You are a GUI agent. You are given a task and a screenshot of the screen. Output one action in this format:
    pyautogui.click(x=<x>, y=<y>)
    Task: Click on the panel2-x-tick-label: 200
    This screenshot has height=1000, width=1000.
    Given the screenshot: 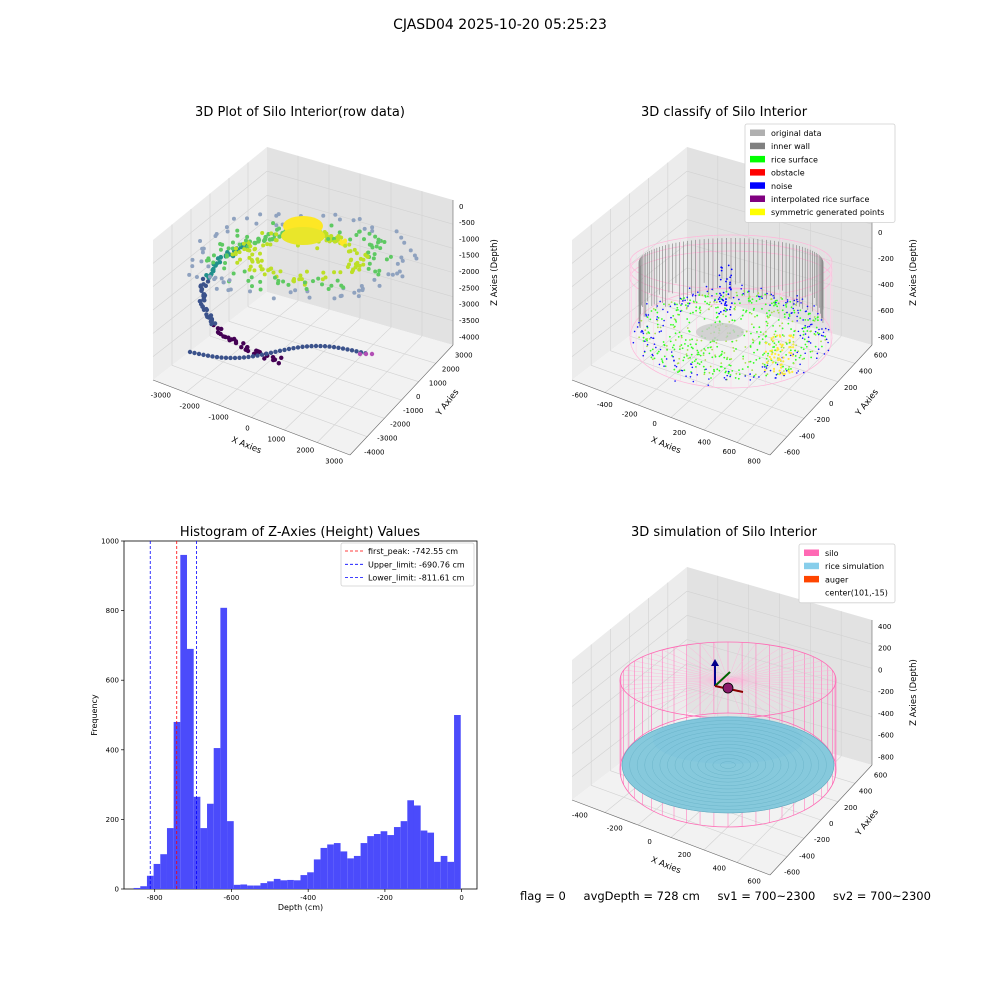 What is the action you would take?
    pyautogui.click(x=679, y=433)
    